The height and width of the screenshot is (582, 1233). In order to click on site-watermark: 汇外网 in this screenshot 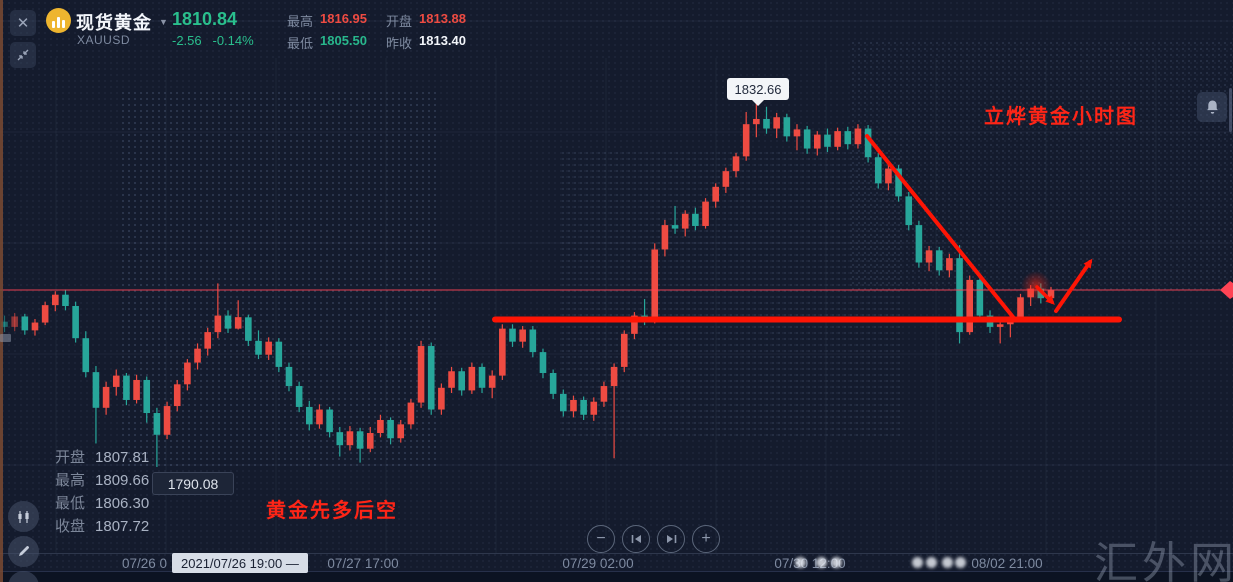, I will do `click(1163, 560)`.